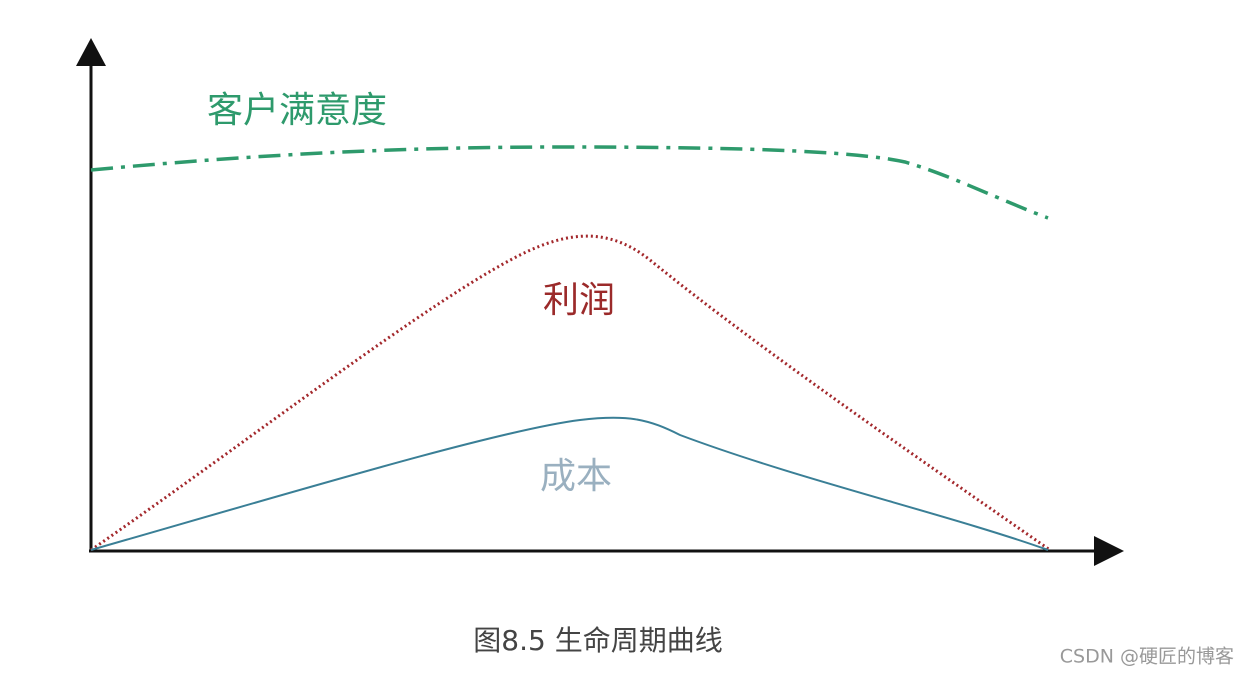 The height and width of the screenshot is (676, 1240). I want to click on caption: 图8.5 生命周期曲线, so click(597, 640).